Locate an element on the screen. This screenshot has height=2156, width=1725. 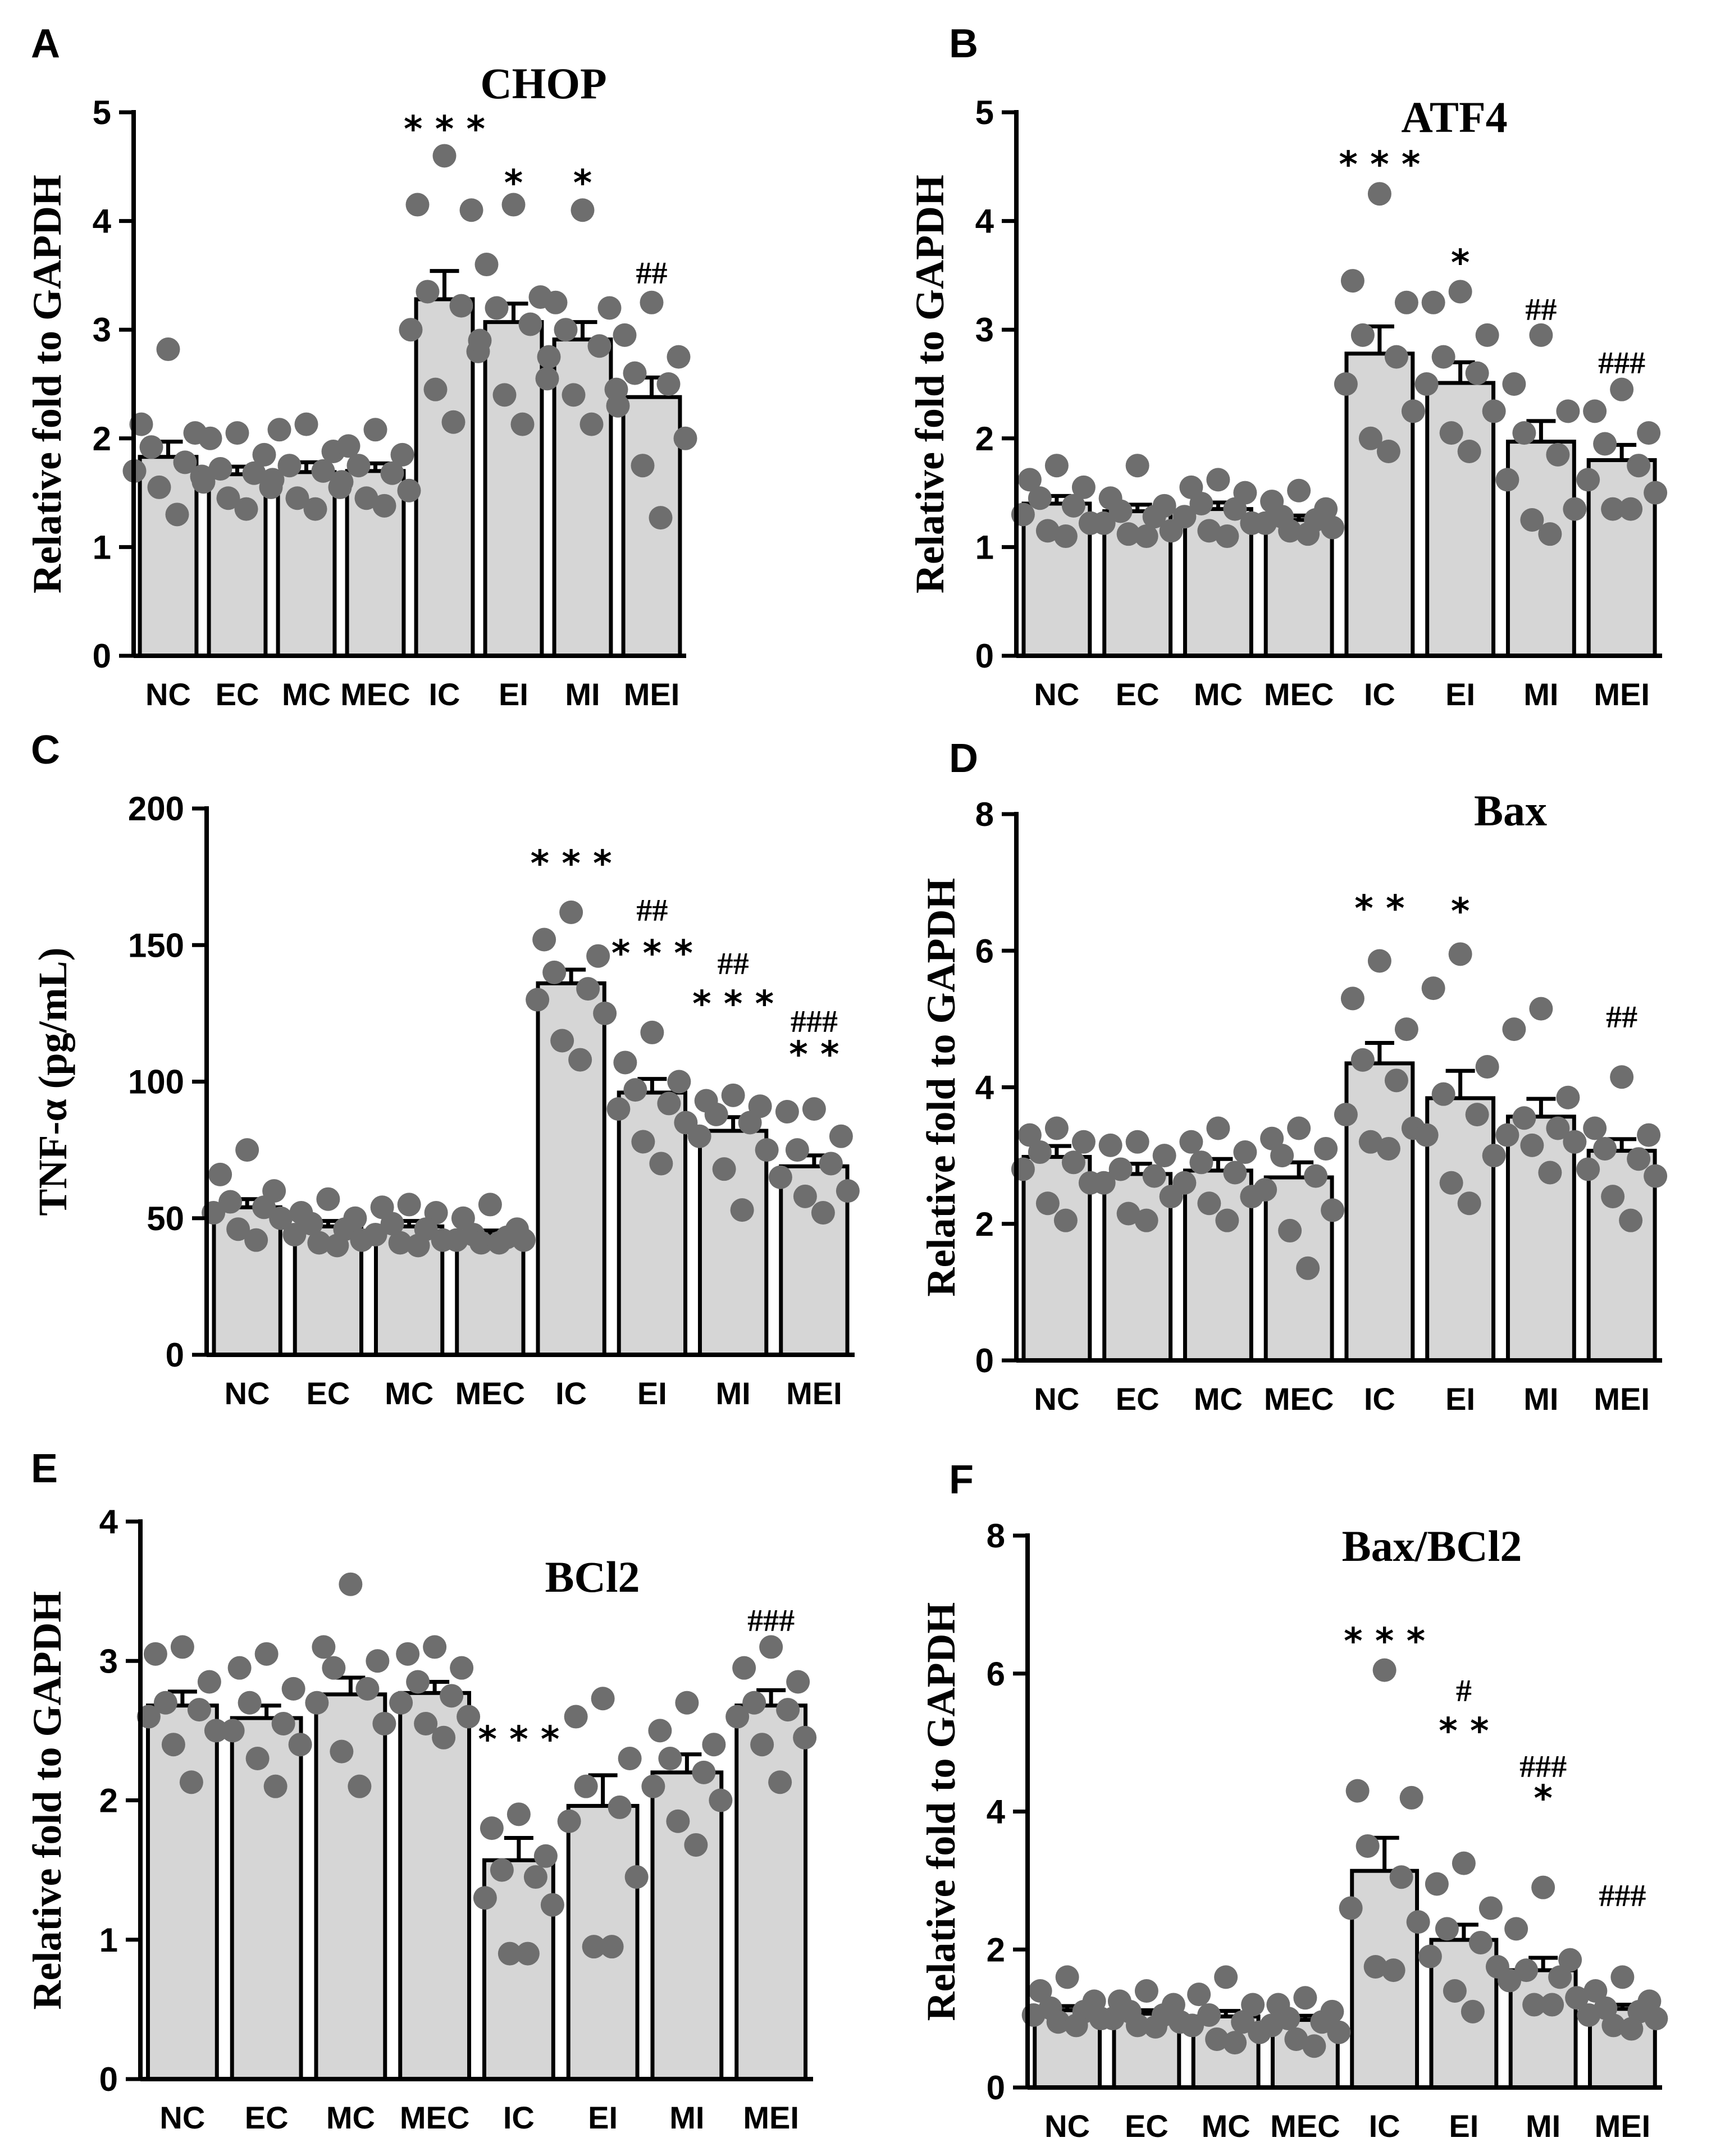
panel-letter: C is located at coordinates (45, 750).